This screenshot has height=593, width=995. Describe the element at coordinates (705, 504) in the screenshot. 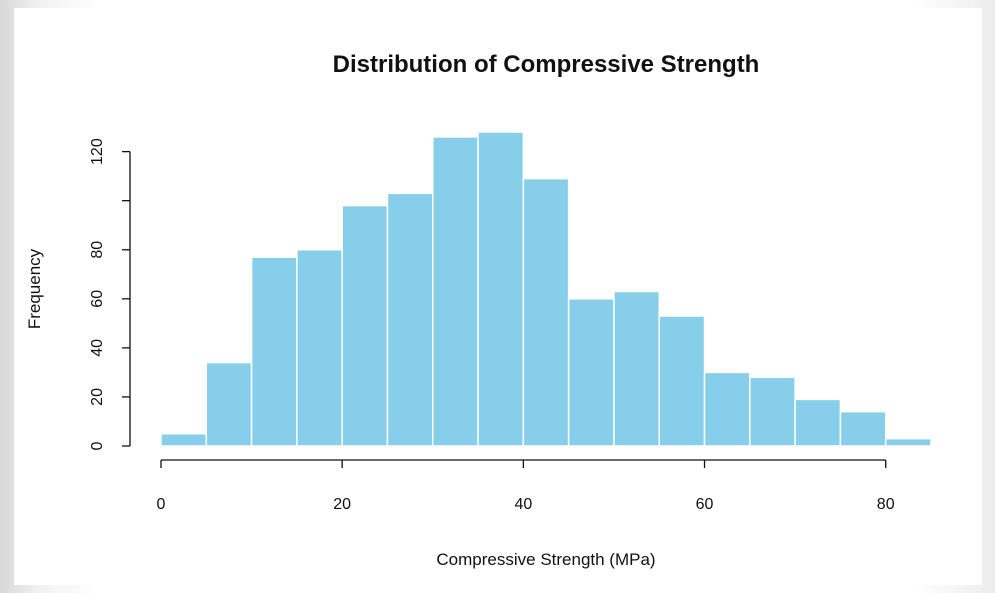

I see `x-tick-label: 60` at that location.